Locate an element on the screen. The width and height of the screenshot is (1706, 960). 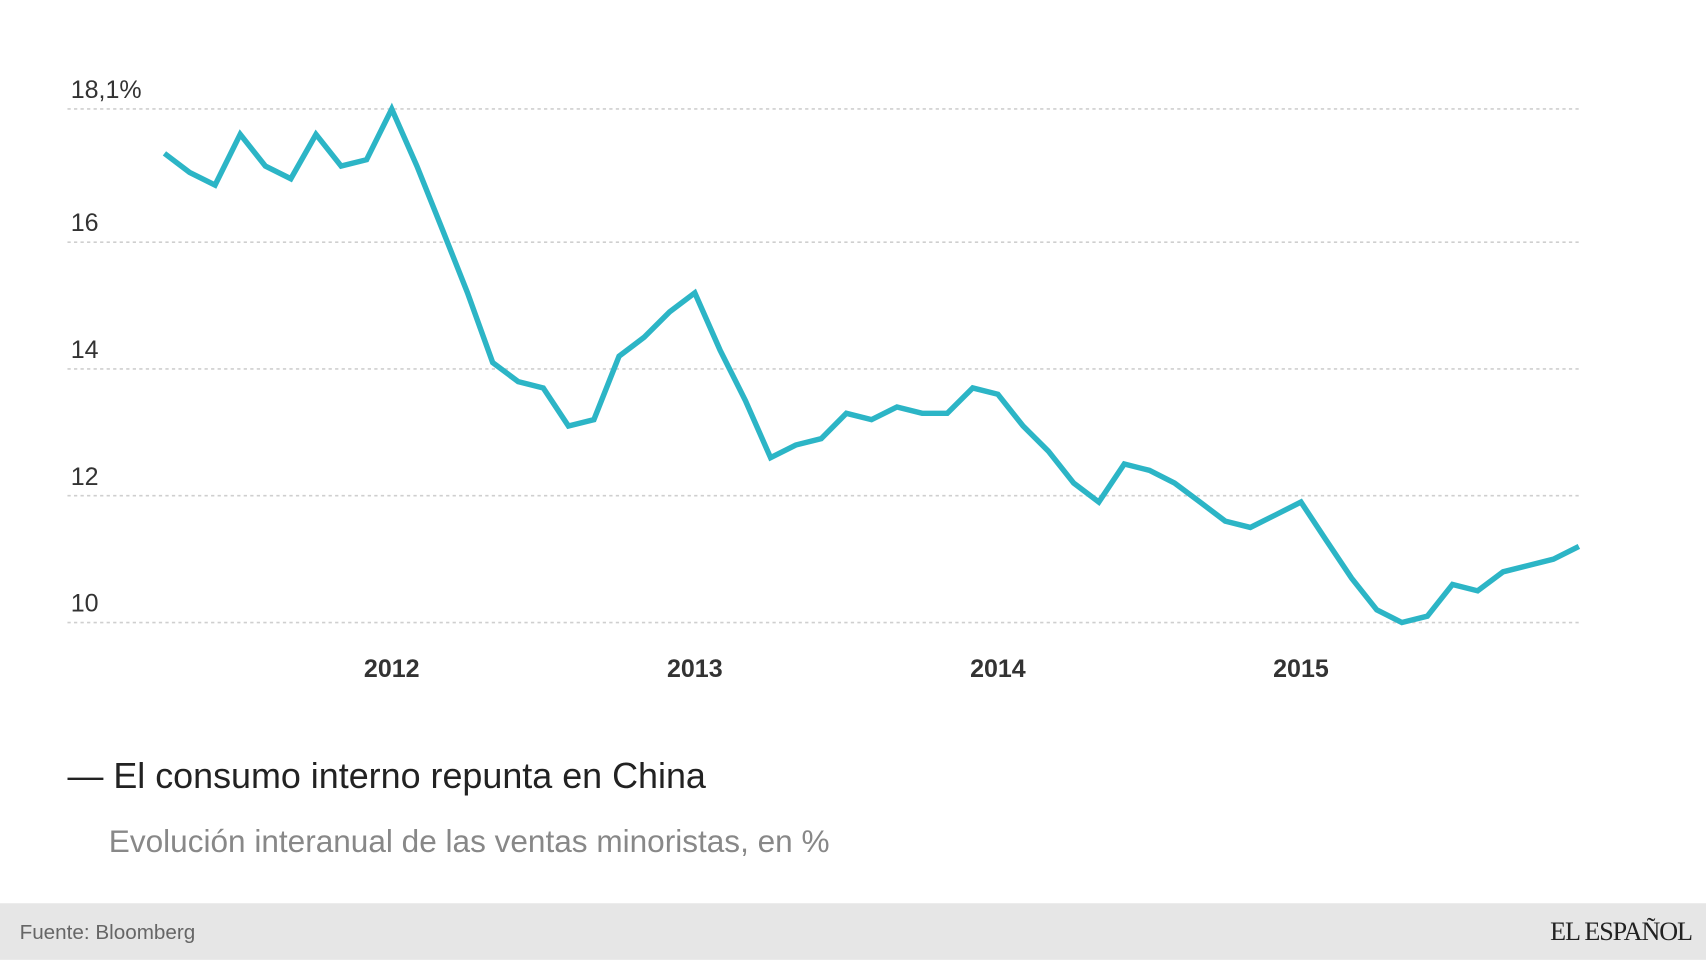
footer-bar is located at coordinates (853, 931).